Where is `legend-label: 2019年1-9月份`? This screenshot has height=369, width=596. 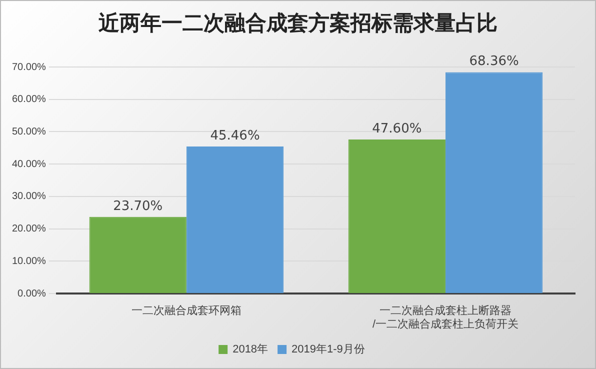 legend-label: 2019年1-9月份 is located at coordinates (328, 350).